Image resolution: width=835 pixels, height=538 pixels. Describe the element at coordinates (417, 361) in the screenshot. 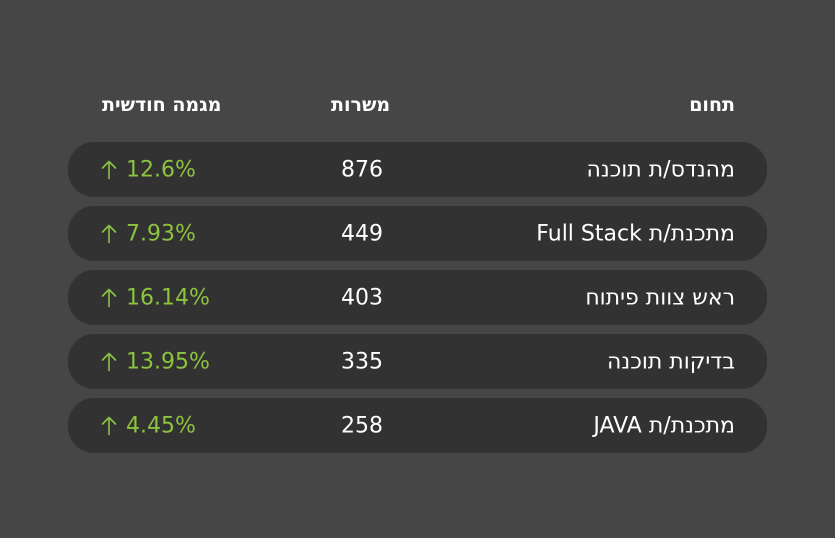

I see `table-row: בדיקות תוכנה 335 13.95%` at that location.